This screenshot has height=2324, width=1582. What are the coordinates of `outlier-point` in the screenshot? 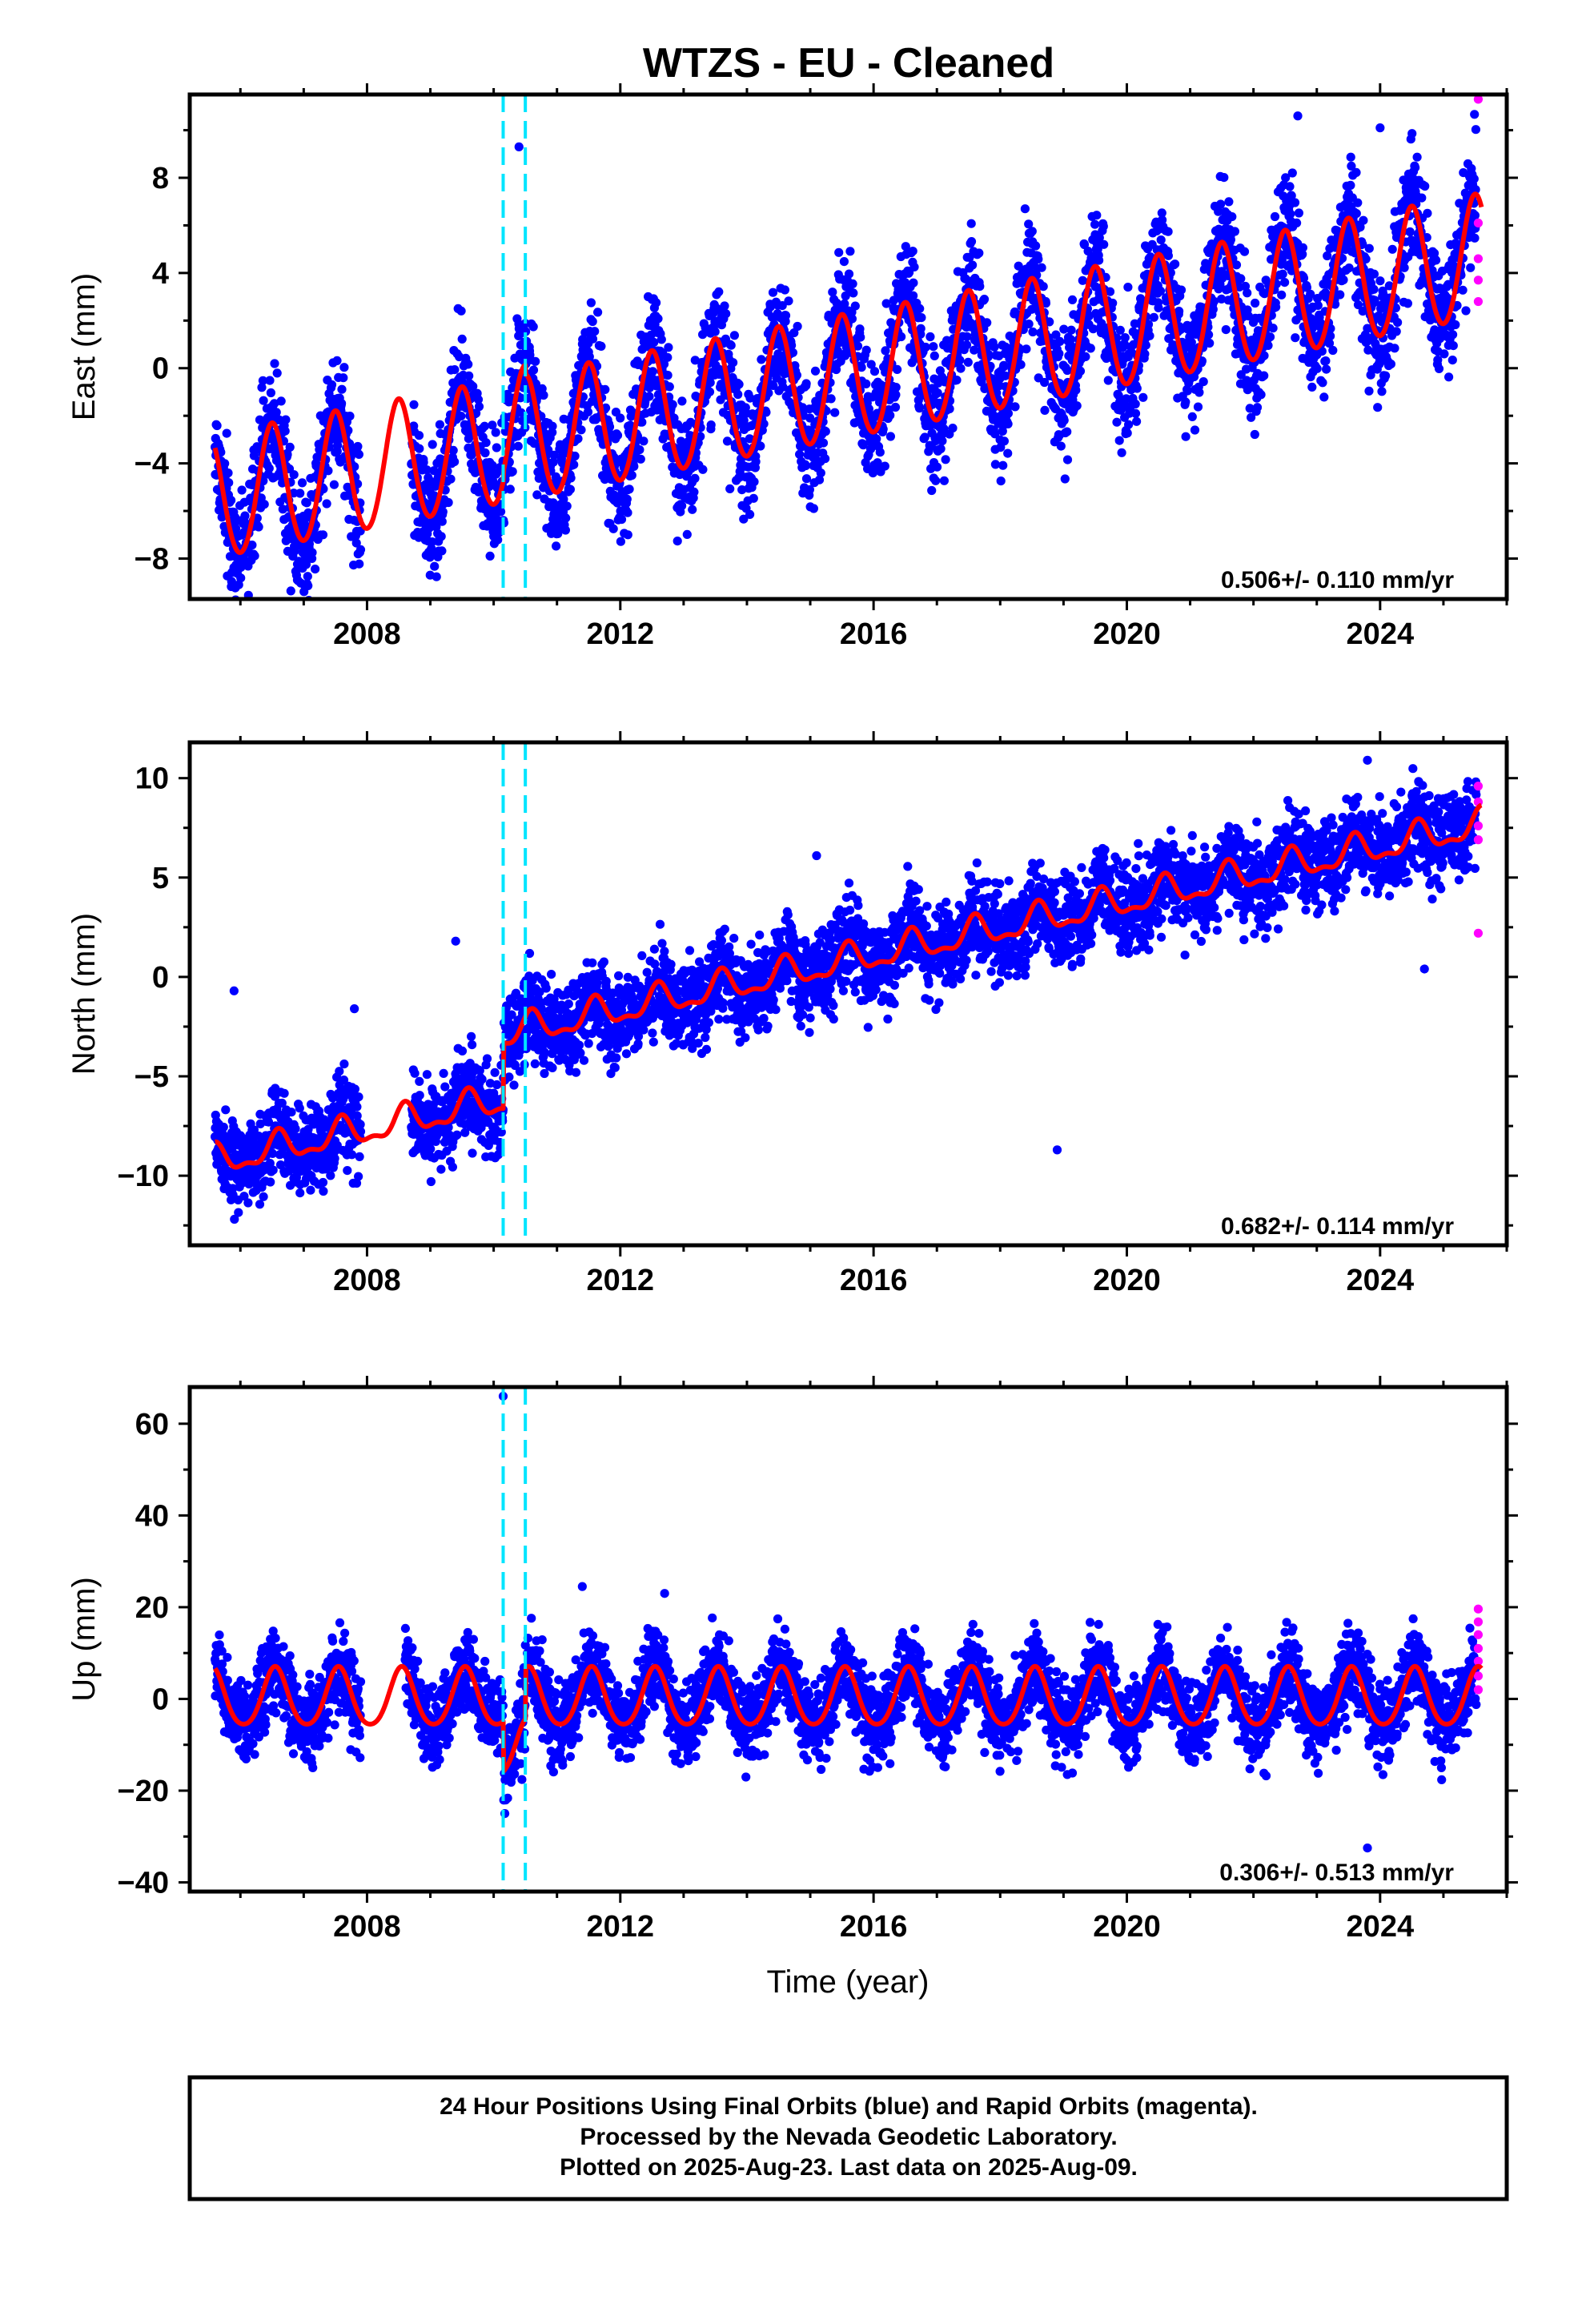 It's located at (1298, 116).